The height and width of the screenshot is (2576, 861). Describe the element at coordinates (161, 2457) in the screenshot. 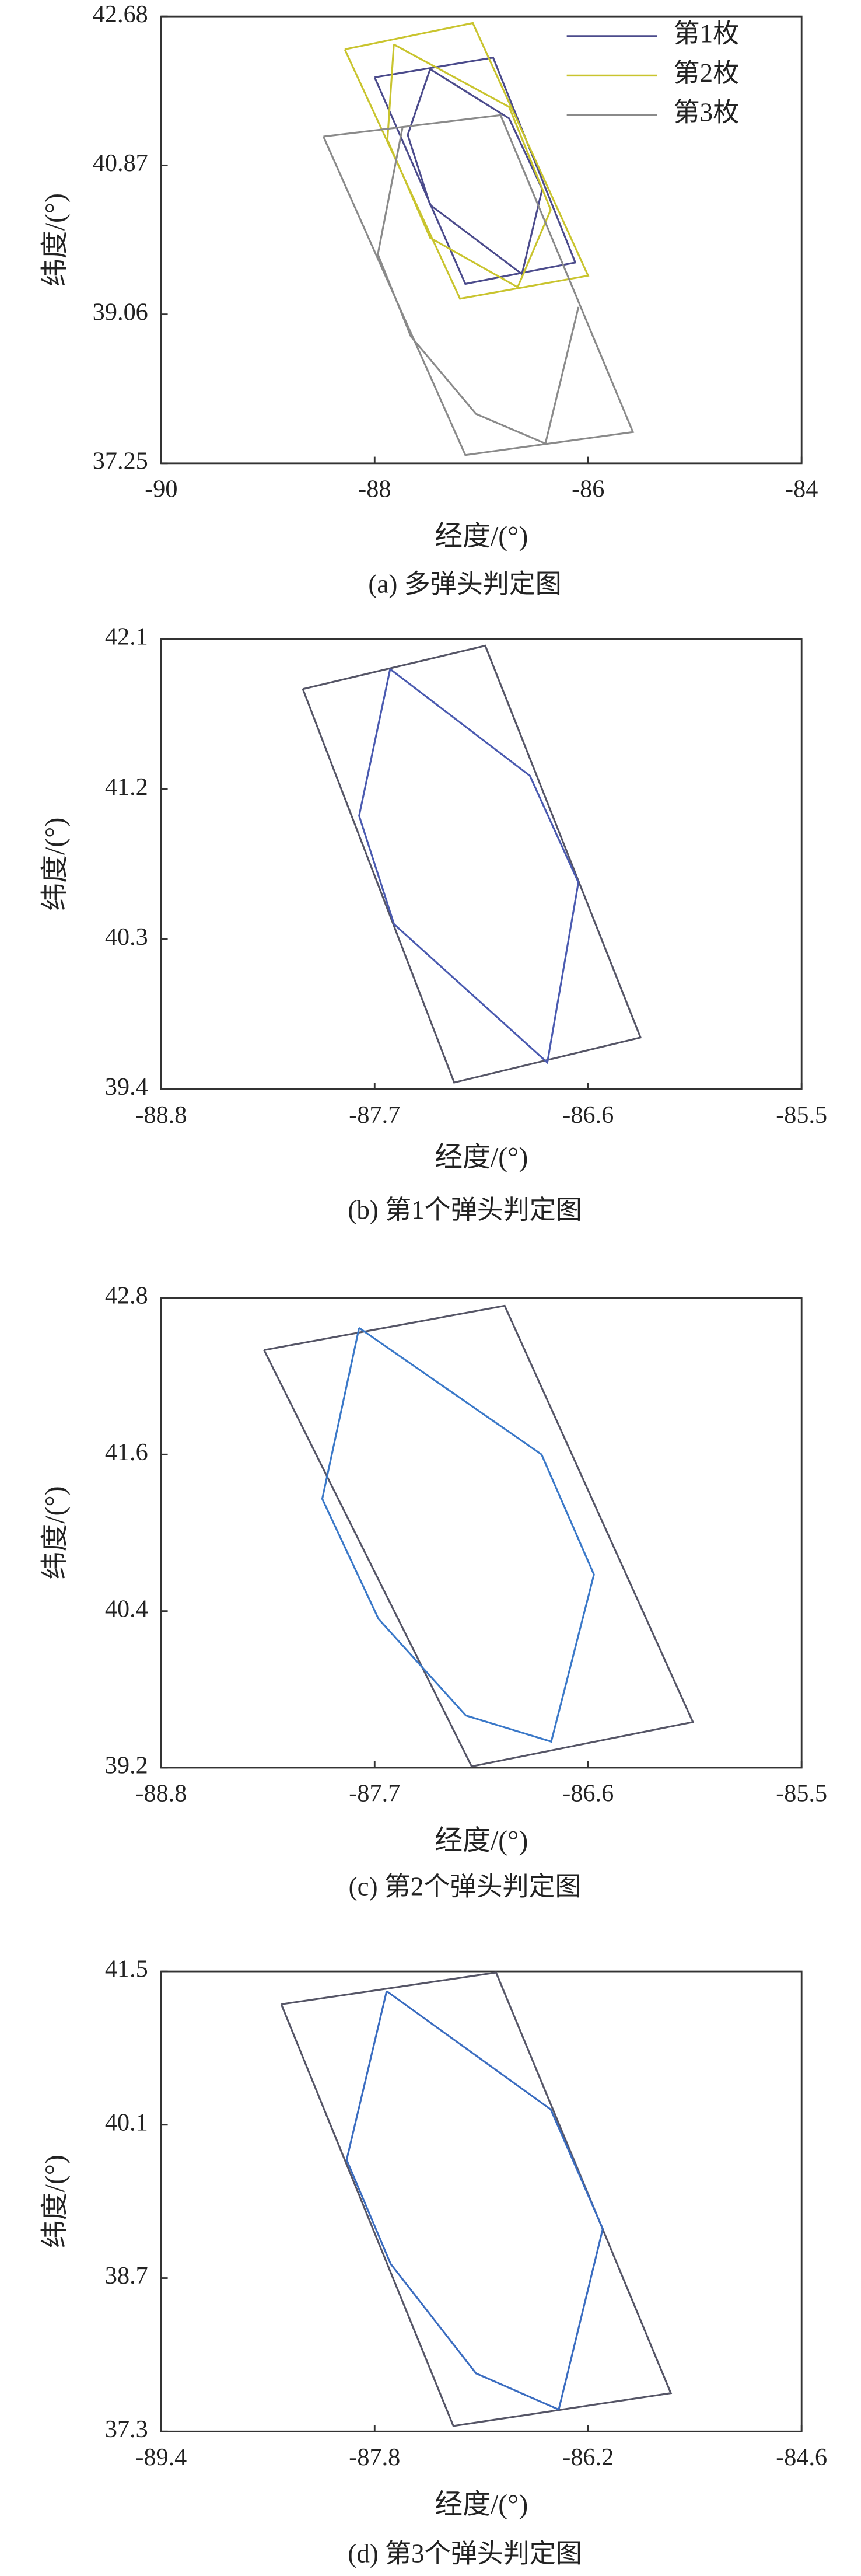

I see `x-tick-label: -89.4` at that location.